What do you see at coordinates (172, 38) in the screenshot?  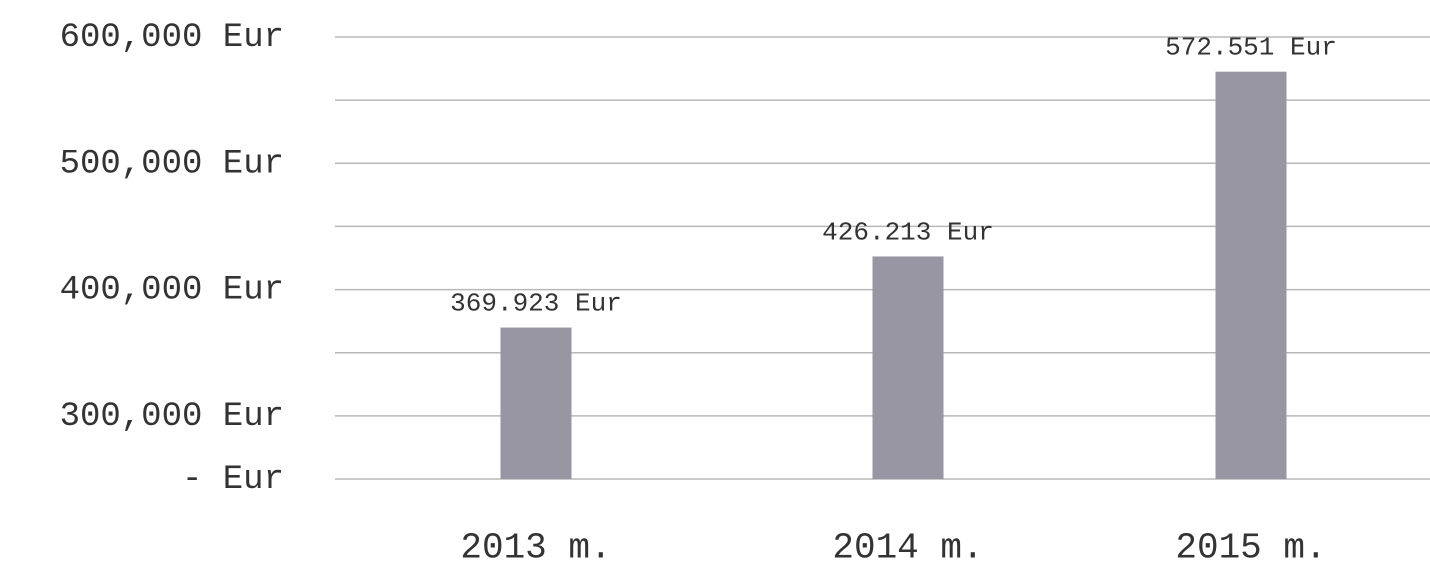 I see `y-tick-label: 600,000 Eur` at bounding box center [172, 38].